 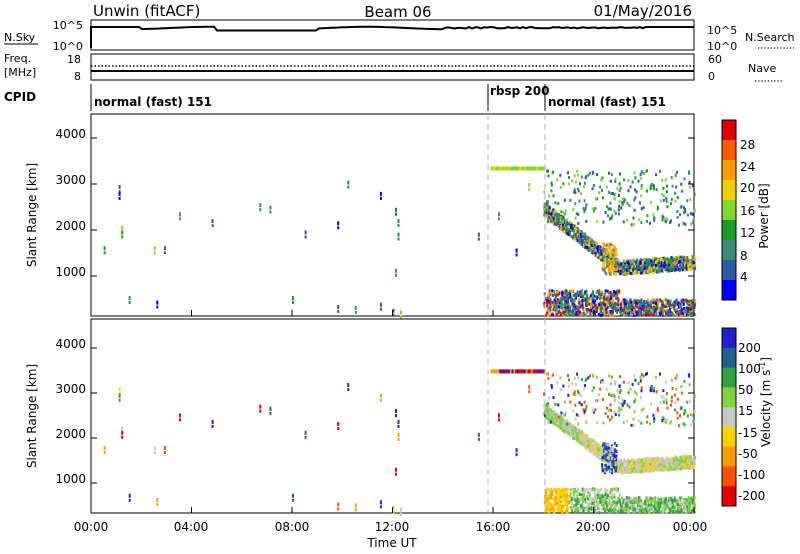 What do you see at coordinates (20, 72) in the screenshot?
I see `freq-unit: [MHz]` at bounding box center [20, 72].